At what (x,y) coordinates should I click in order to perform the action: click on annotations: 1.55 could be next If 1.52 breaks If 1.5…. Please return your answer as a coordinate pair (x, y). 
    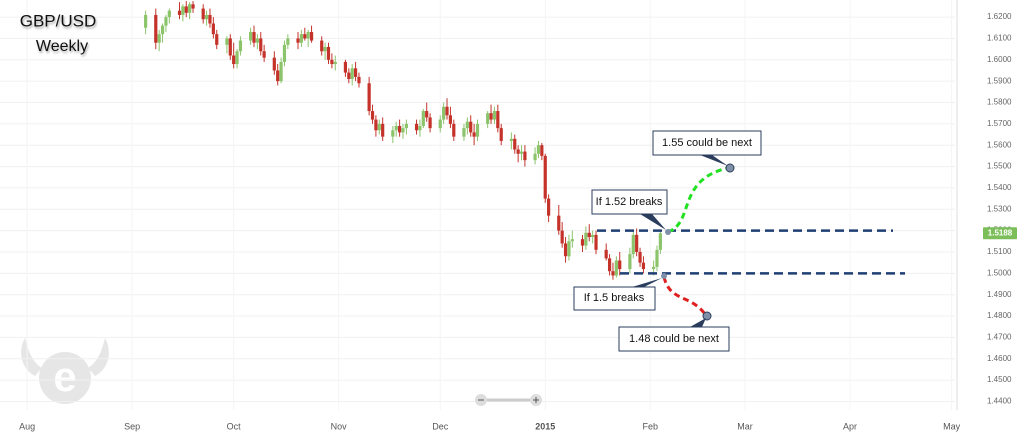
    Looking at the image, I should click on (667, 241).